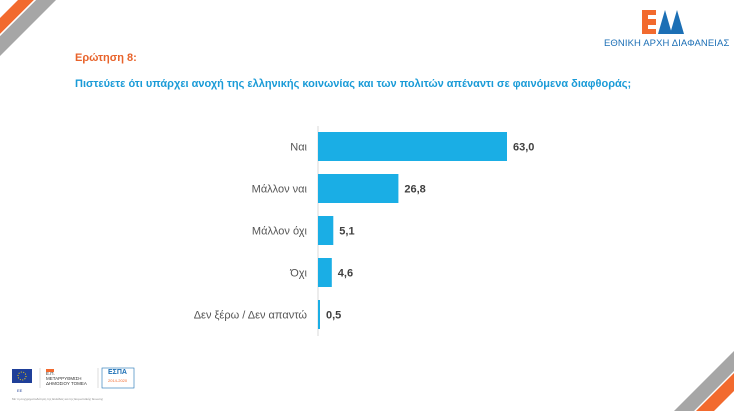  What do you see at coordinates (715, 392) in the screenshot?
I see `orange-stripe` at bounding box center [715, 392].